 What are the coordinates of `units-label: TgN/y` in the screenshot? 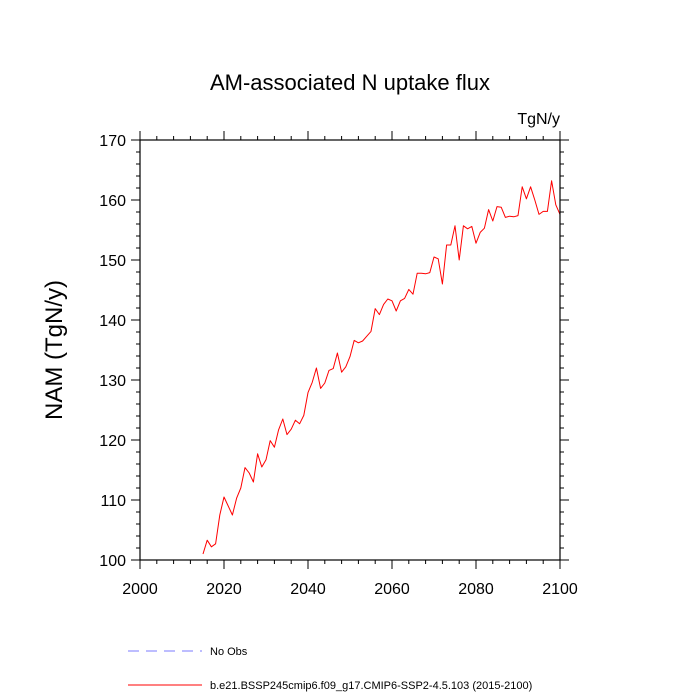 It's located at (538, 119).